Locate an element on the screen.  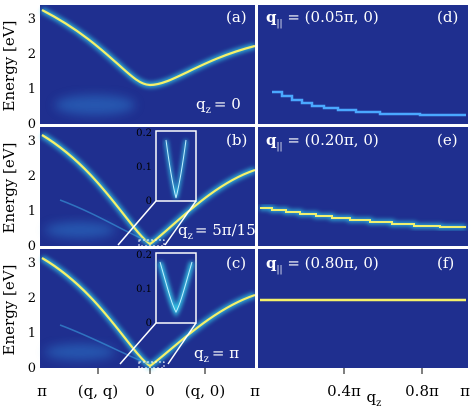
inset-b is located at coordinates (157, 188).